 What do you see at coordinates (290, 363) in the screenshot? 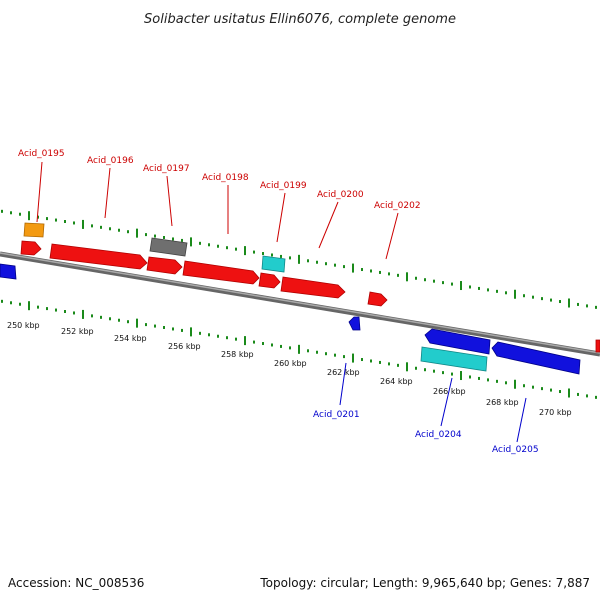
I see `scale-label: 260 kbp` at bounding box center [290, 363].